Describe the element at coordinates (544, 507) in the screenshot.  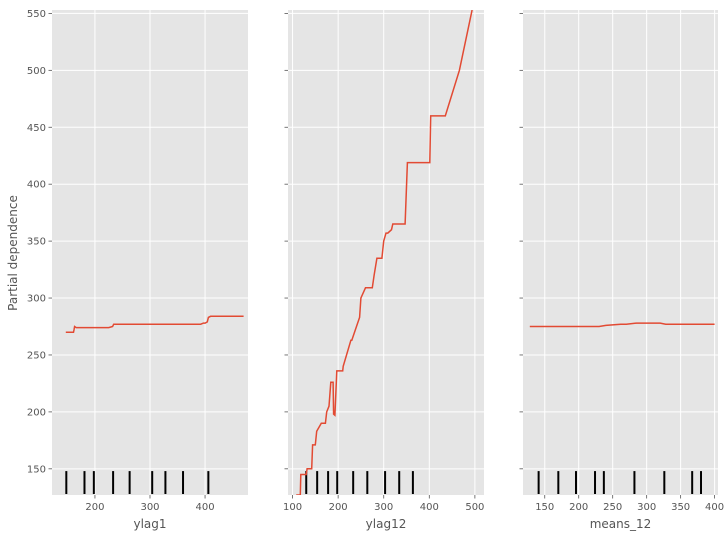
I see `x-tick-label: 150` at that location.